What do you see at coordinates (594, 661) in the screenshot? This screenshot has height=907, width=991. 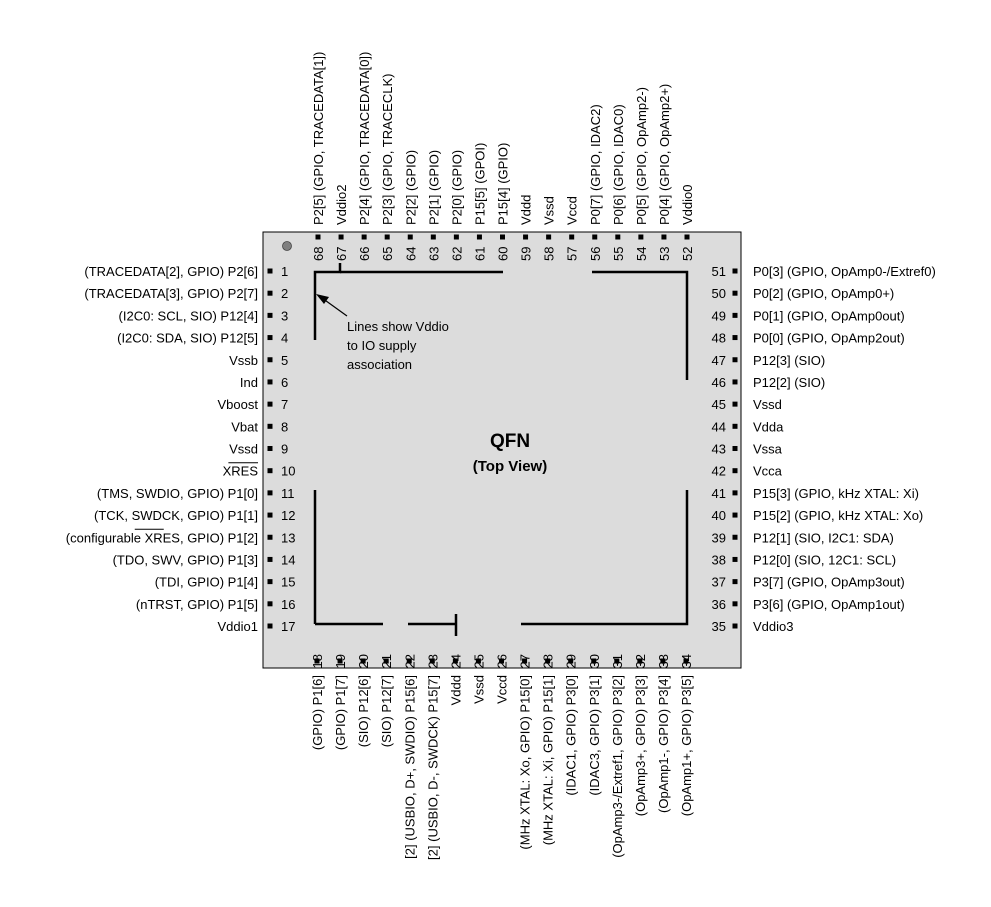 I see `pin-30-number: 30` at bounding box center [594, 661].